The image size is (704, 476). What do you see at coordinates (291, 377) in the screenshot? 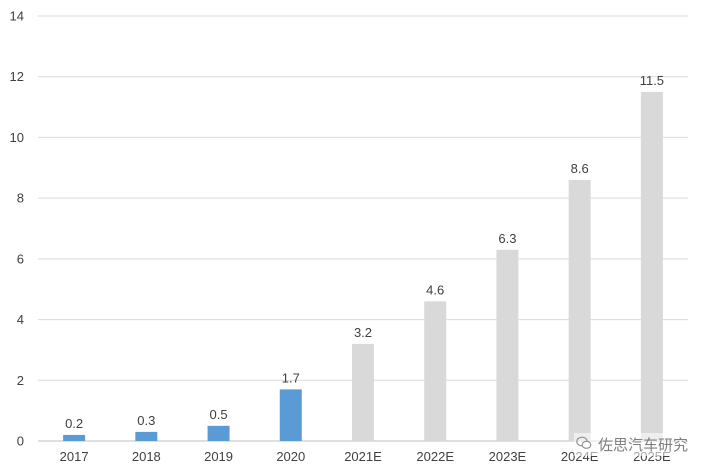
I see `data-label: 1.7` at bounding box center [291, 377].